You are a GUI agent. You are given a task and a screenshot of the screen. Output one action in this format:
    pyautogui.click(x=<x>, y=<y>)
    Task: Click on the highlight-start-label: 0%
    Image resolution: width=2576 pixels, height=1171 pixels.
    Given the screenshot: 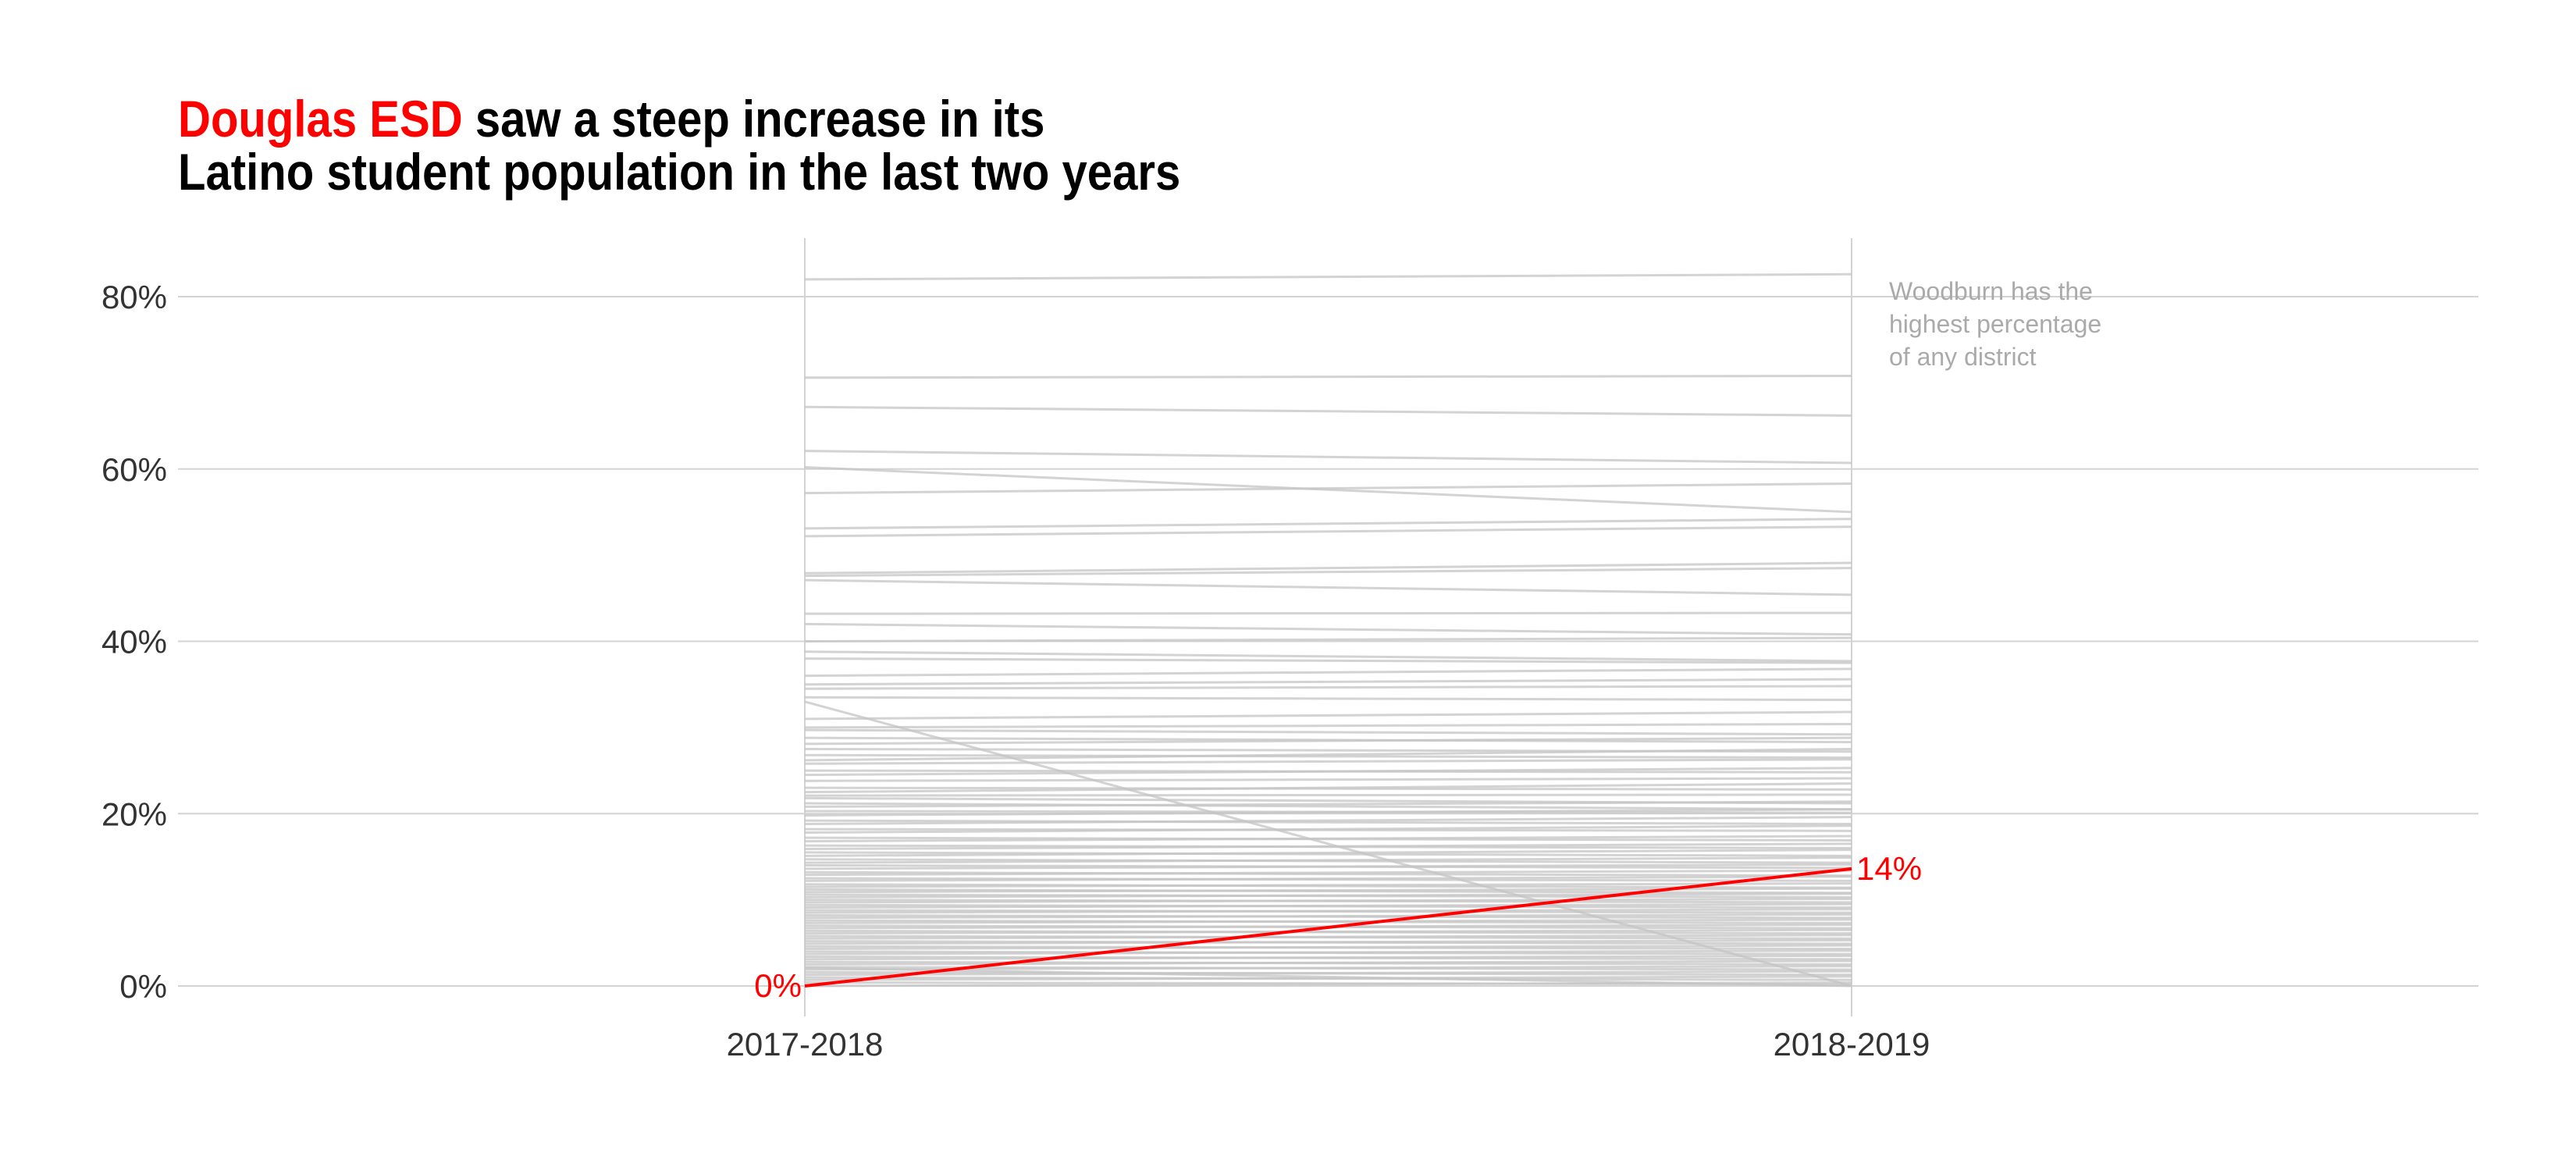 What is the action you would take?
    pyautogui.click(x=778, y=985)
    